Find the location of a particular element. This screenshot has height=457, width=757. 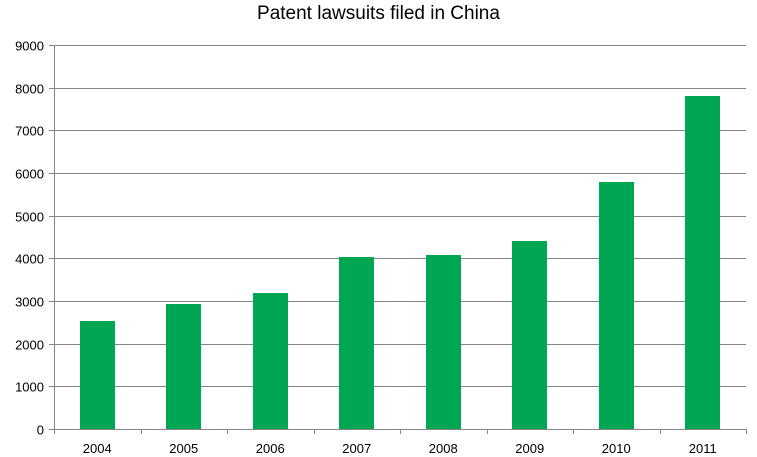

x-tick-label: 2004 is located at coordinates (97, 448).